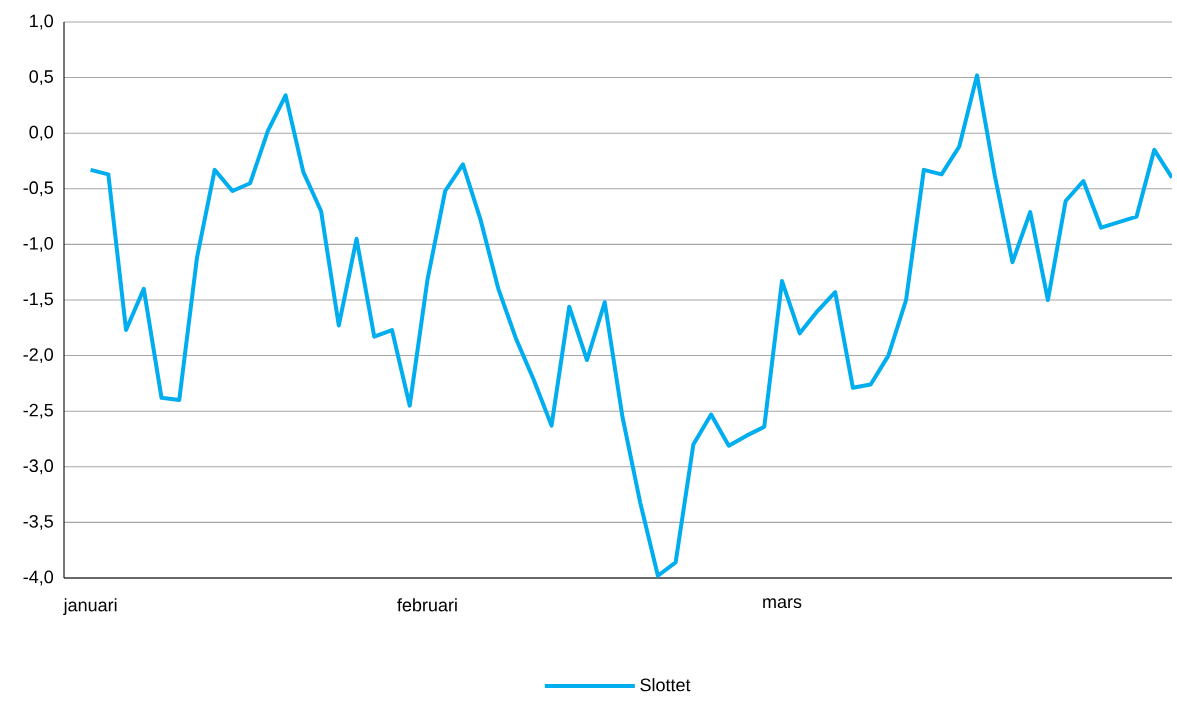  Describe the element at coordinates (38, 356) in the screenshot. I see `y-tick-label: -2,0` at that location.